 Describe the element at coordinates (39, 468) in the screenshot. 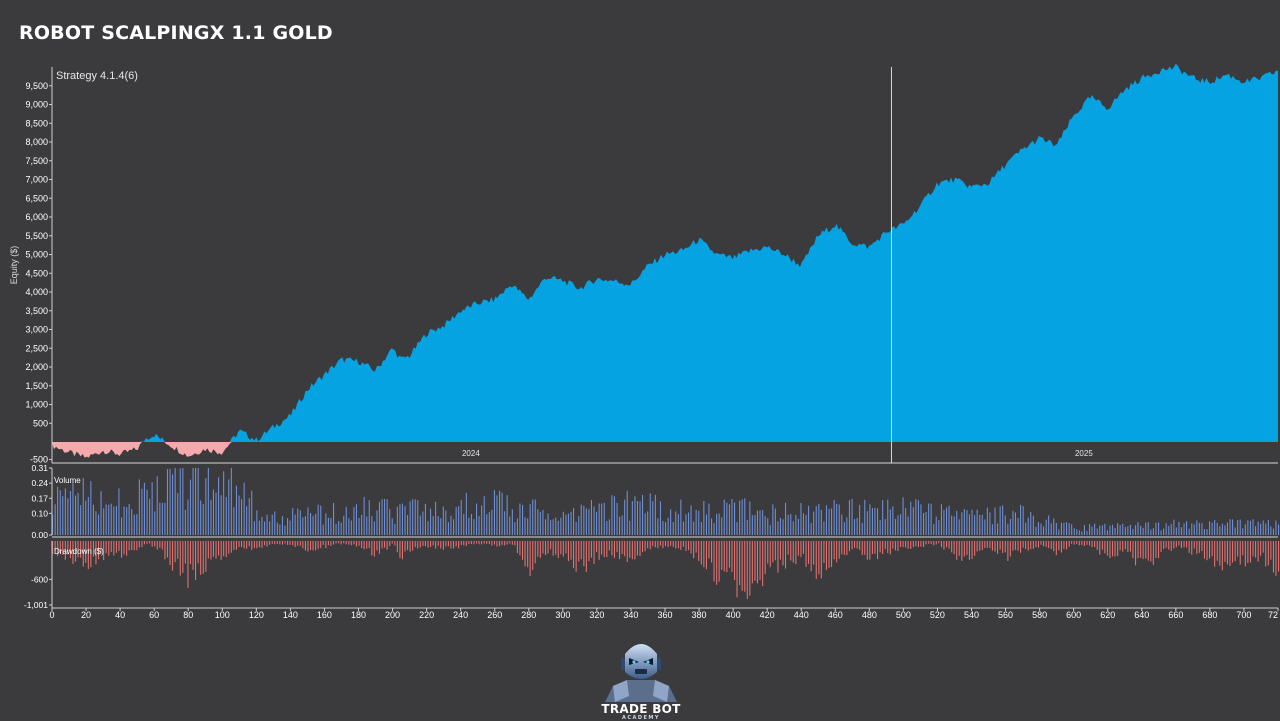

I see `volume-y-tick-label: 0.31` at that location.